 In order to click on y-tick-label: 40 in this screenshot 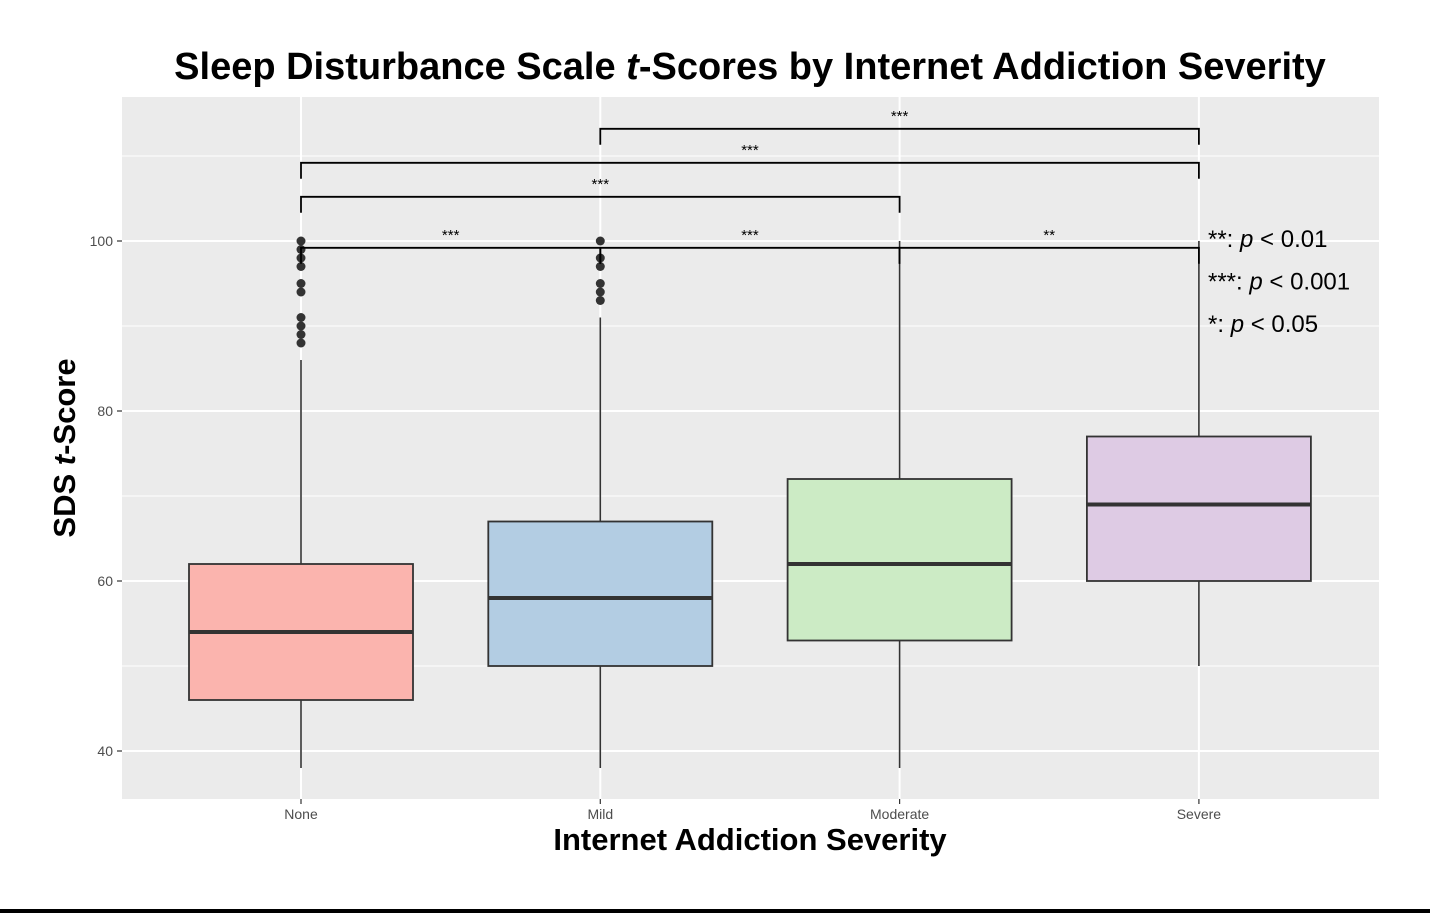, I will do `click(105, 751)`.